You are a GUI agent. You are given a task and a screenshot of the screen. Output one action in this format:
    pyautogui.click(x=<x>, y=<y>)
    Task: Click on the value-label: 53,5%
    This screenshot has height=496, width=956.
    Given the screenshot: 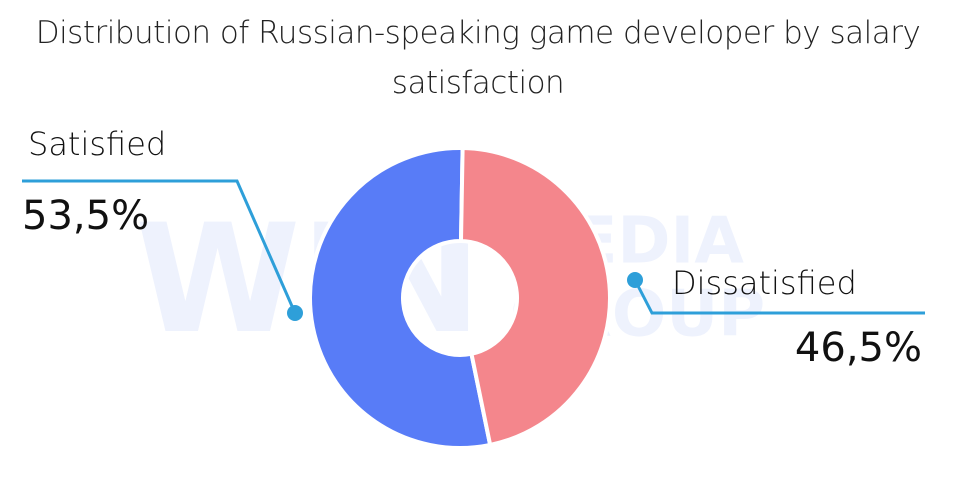 What is the action you would take?
    pyautogui.click(x=85, y=216)
    